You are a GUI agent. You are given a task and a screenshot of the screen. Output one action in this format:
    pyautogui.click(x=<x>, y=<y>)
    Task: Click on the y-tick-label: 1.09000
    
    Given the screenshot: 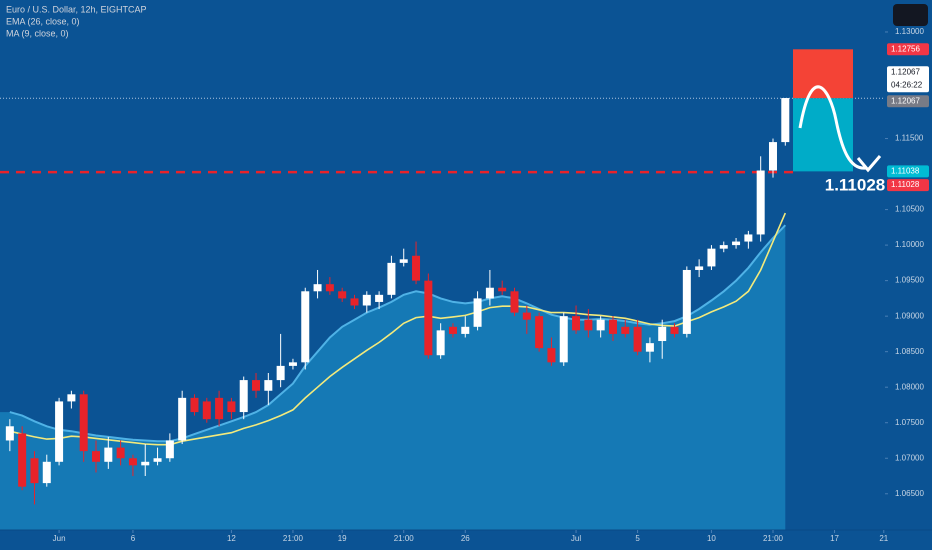 What is the action you would take?
    pyautogui.click(x=909, y=315)
    